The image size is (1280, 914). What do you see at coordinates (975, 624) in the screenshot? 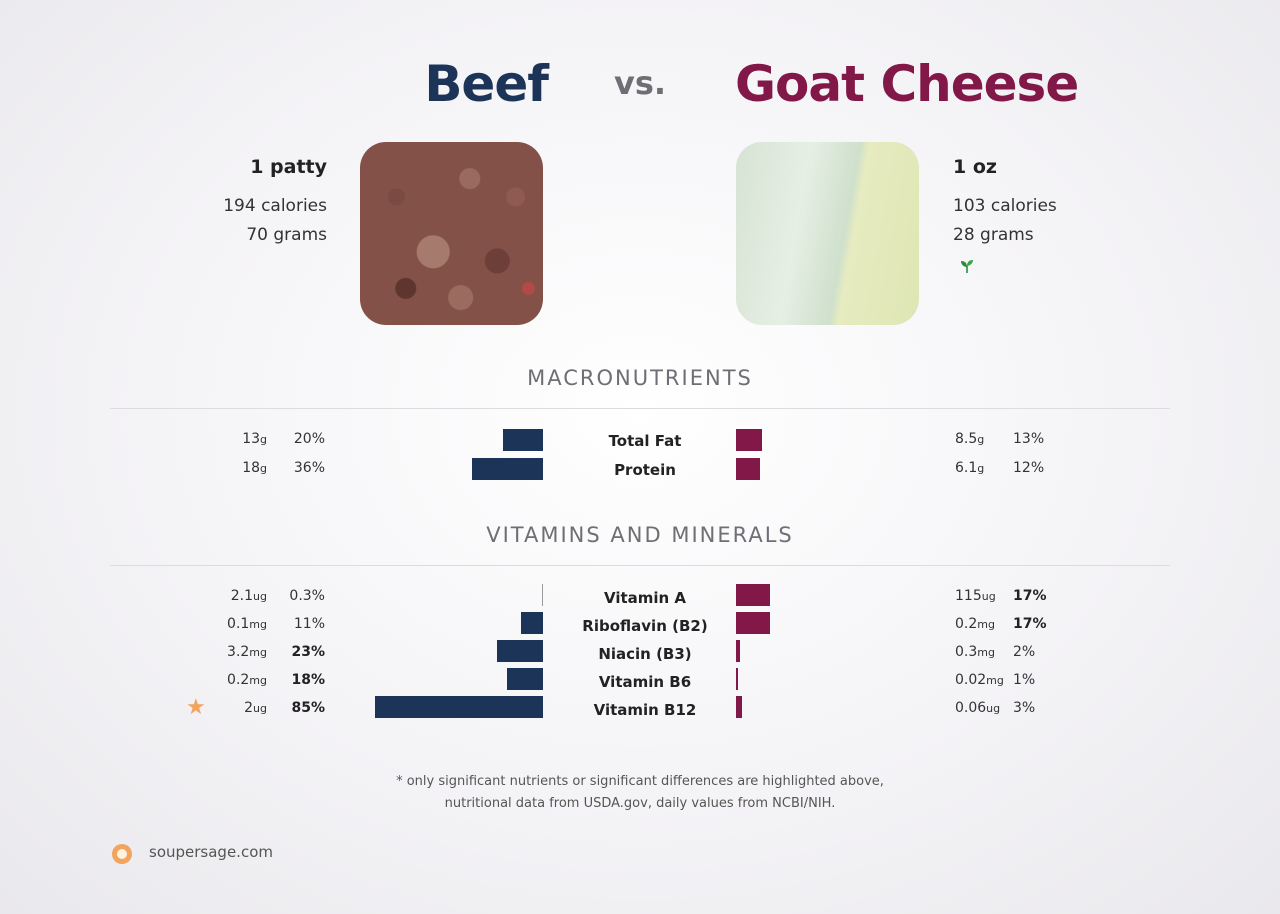
I see `right-amount-riboflavin-b2: 0.2mg` at bounding box center [975, 624].